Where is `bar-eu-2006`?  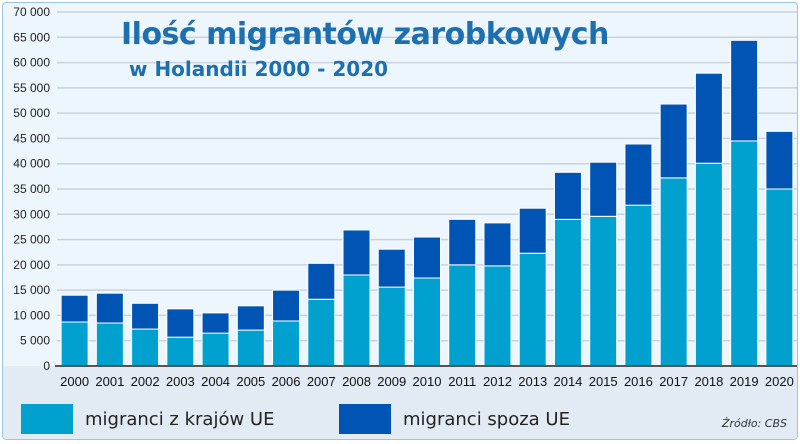
bar-eu-2006 is located at coordinates (286, 343).